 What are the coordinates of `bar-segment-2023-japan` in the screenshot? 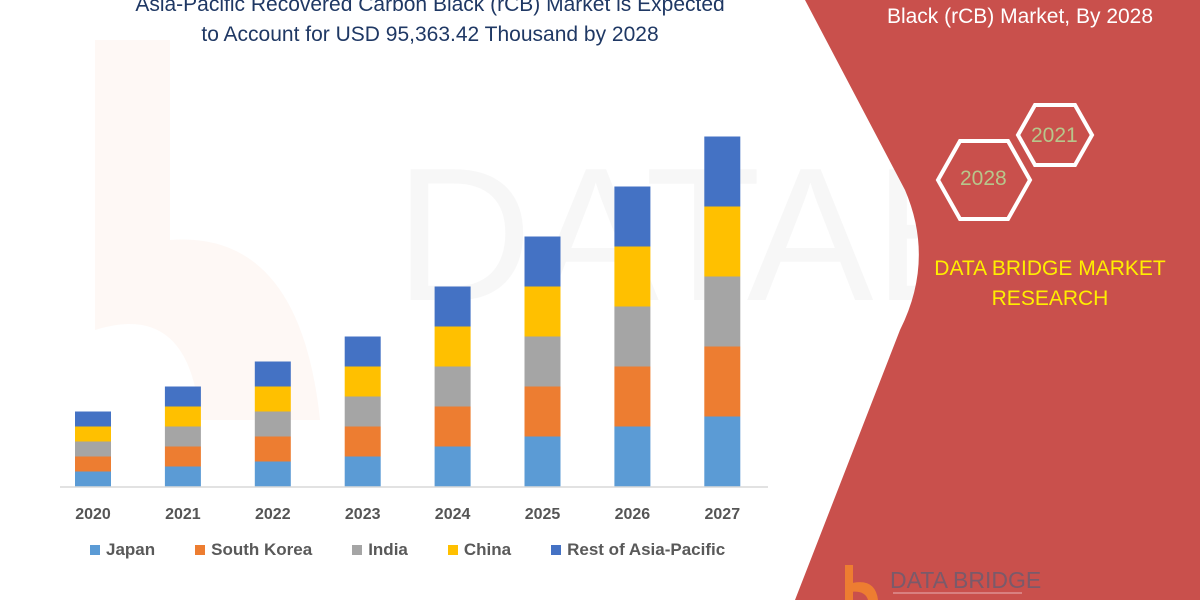 It's located at (362, 471).